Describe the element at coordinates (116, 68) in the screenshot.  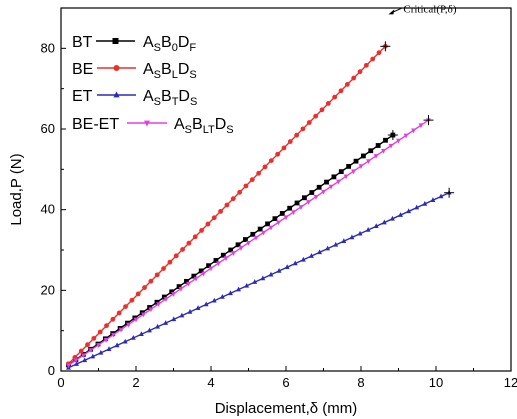
I see `legend-marker` at that location.